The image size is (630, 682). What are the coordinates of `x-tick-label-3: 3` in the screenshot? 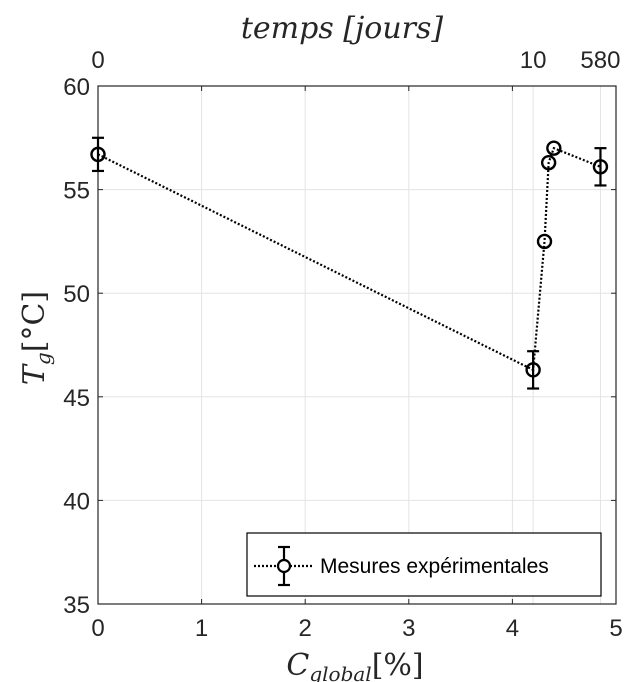 It's located at (408, 628).